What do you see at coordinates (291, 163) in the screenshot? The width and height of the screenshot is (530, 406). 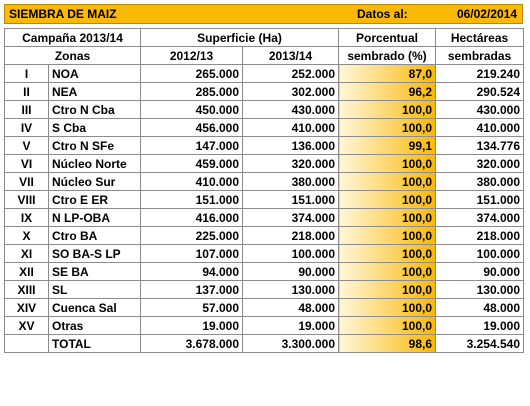 I see `surface-2013-cell: 320.000` at bounding box center [291, 163].